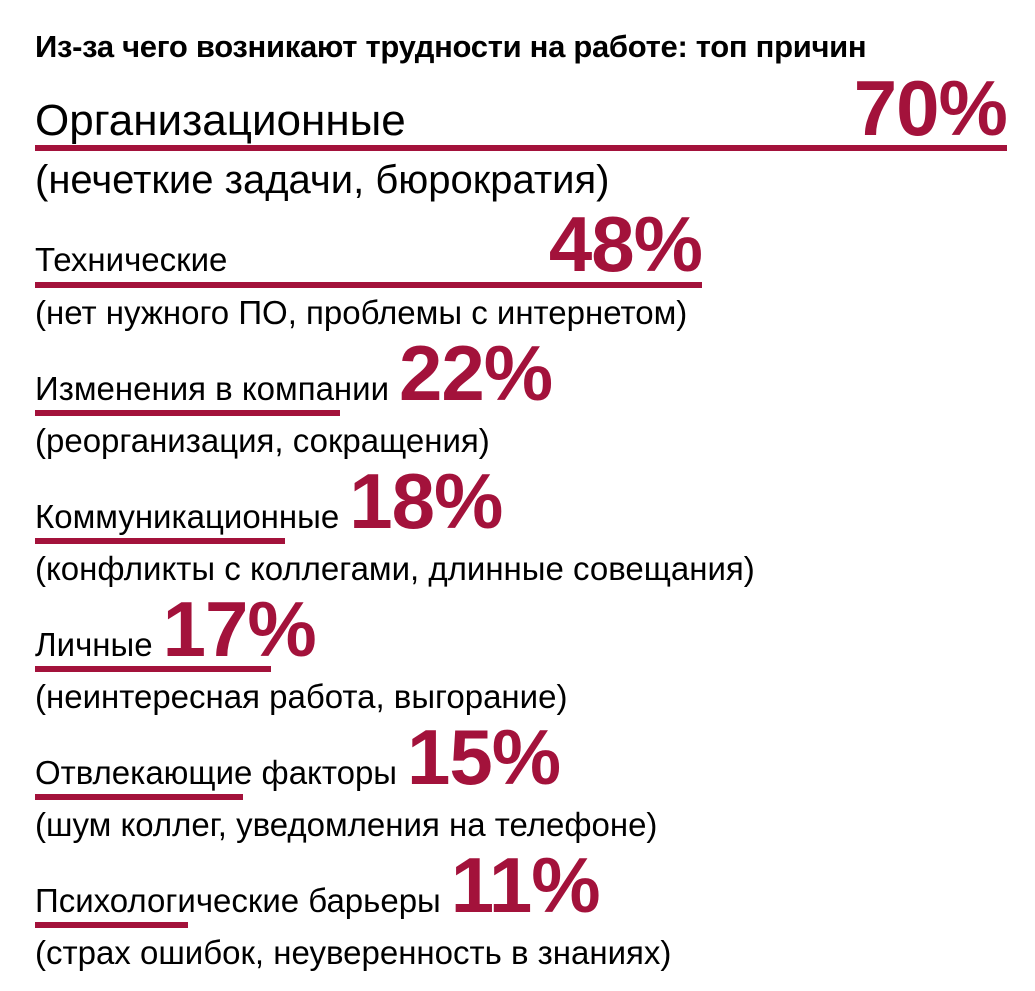 This screenshot has height=991, width=1035. Describe the element at coordinates (301, 696) in the screenshot. I see `category-description: (неинтересная работа, выгорание)` at that location.